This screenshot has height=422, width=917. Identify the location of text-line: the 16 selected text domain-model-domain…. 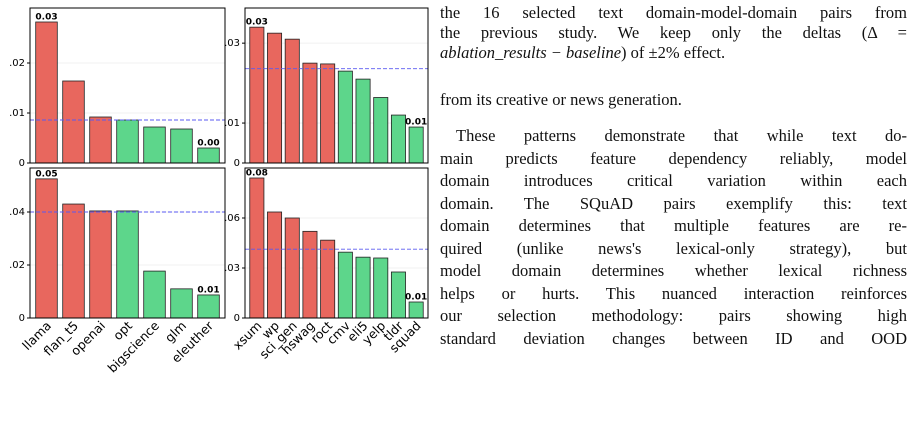
(673, 13).